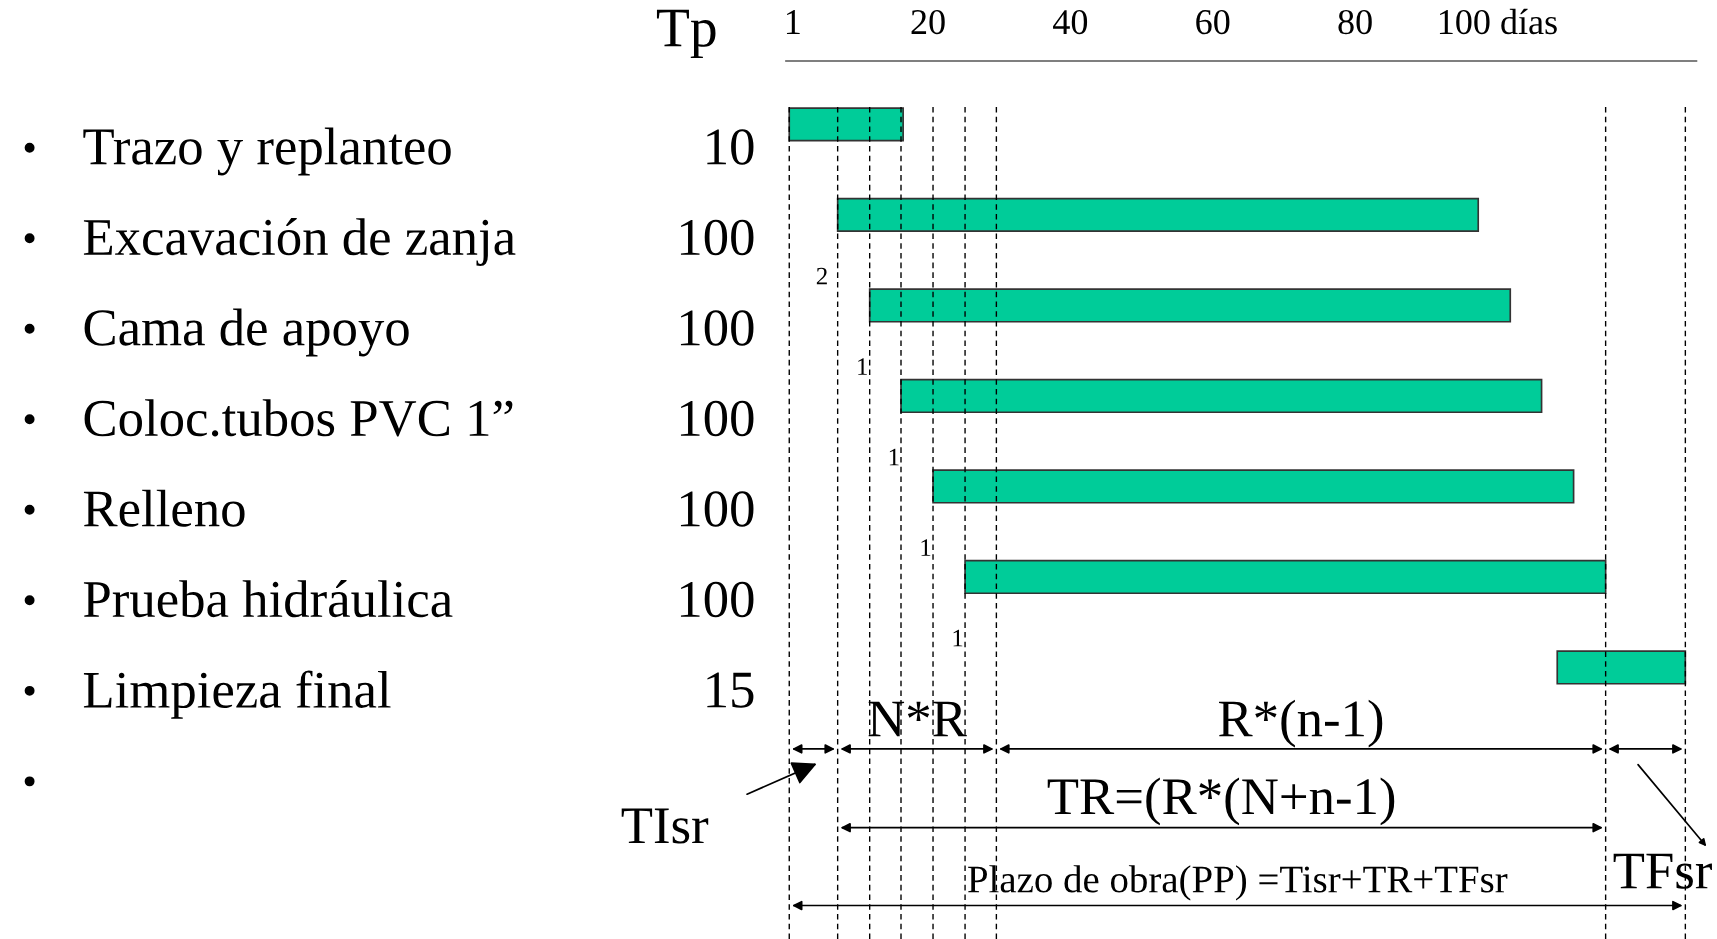 This screenshot has height=939, width=1717. I want to click on text: 15, so click(730, 690).